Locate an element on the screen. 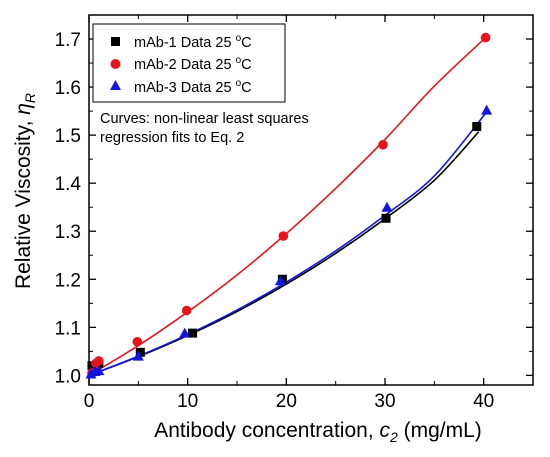 The width and height of the screenshot is (550, 457). legend-marker-circle is located at coordinates (115, 64).